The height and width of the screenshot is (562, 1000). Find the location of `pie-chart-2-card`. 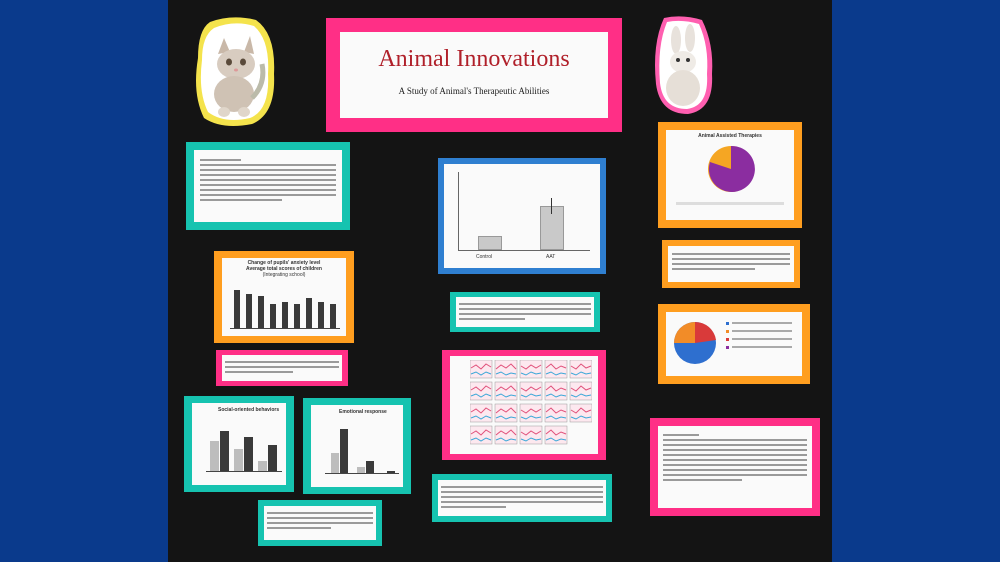

pie-chart-2-card is located at coordinates (734, 344).